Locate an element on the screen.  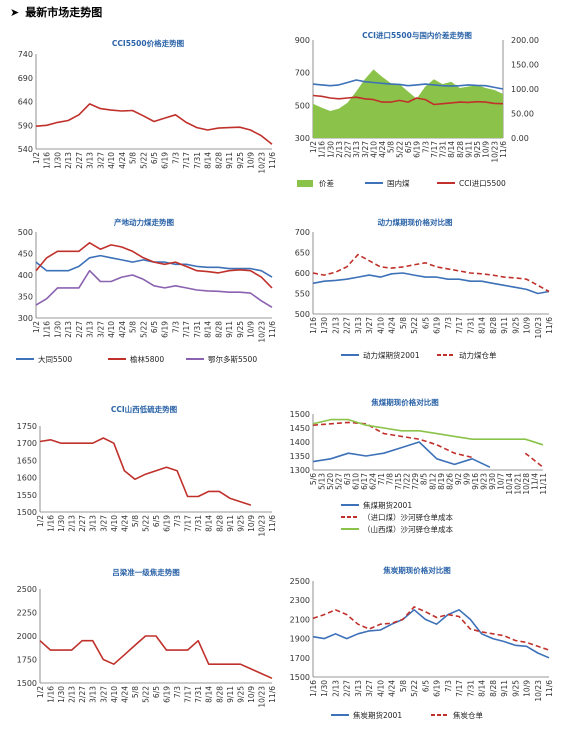
x-tick-label: 8/28 is located at coordinates (218, 329).